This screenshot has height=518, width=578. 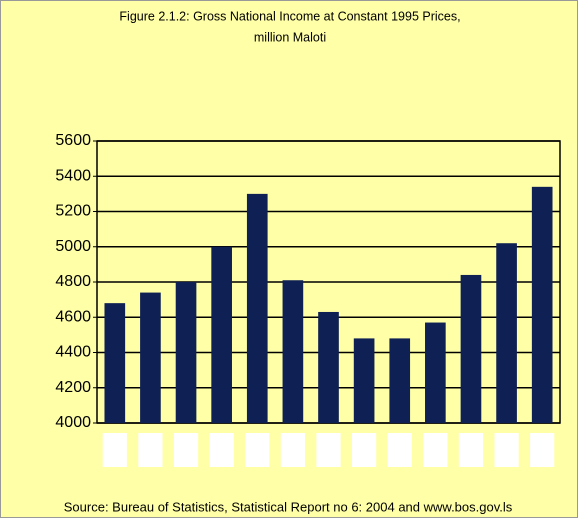 What do you see at coordinates (73, 387) in the screenshot?
I see `y-tick-label: 4200` at bounding box center [73, 387].